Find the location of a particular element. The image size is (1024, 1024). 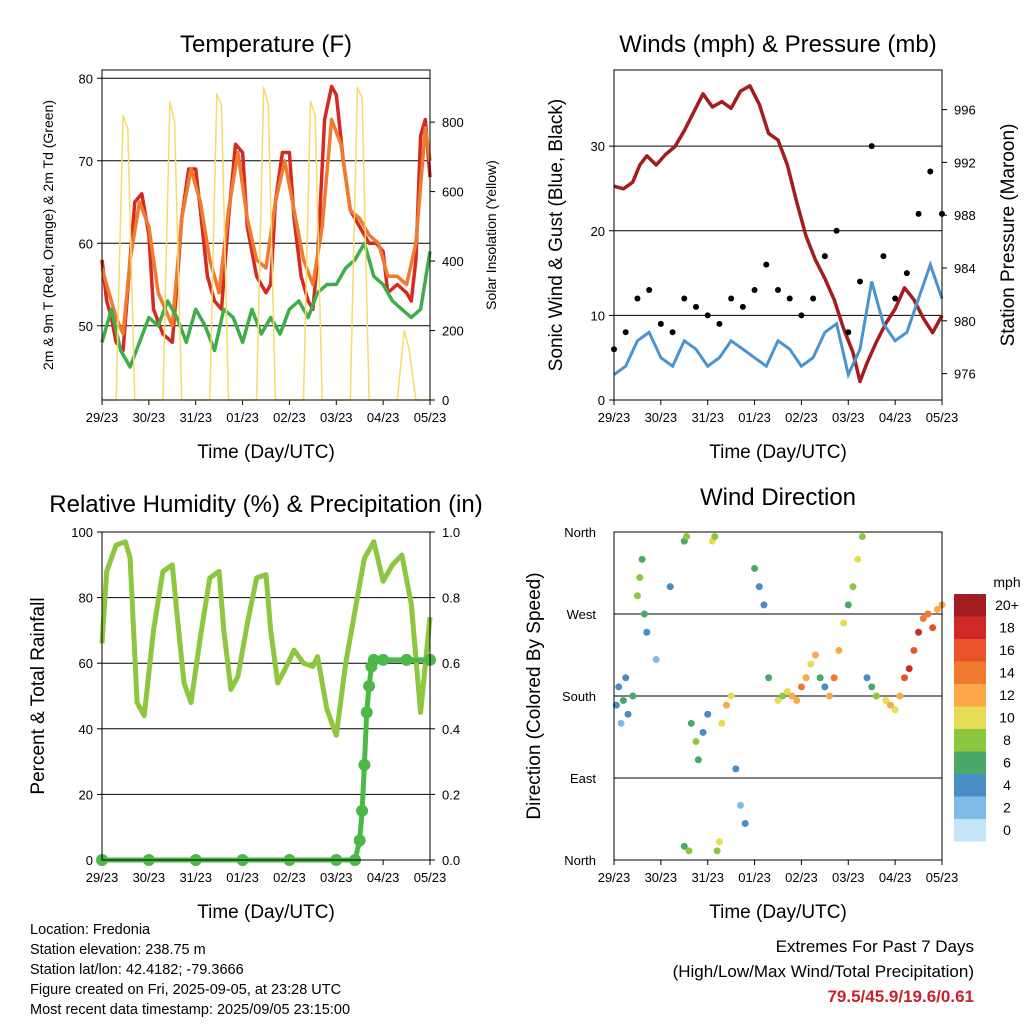

legend-label: 2 is located at coordinates (1007, 808).